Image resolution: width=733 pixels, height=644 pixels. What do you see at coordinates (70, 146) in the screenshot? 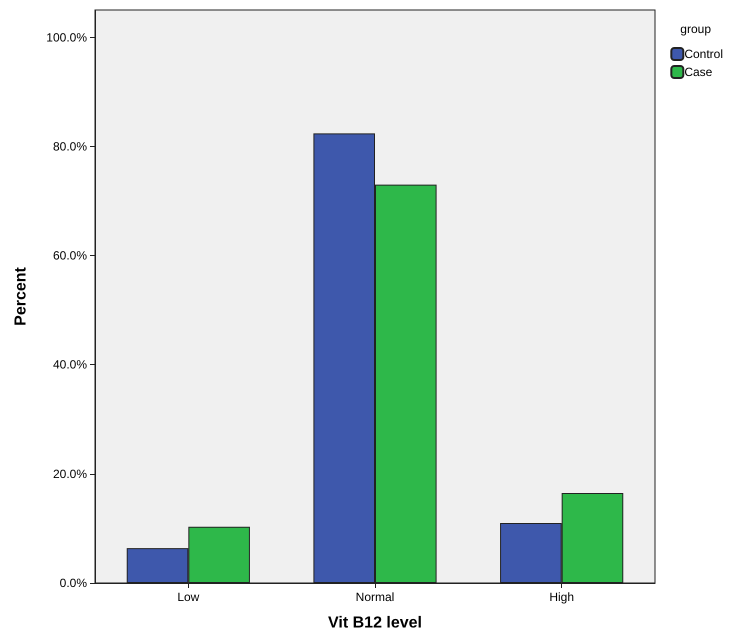
I see `y-tick-label: 80.0%` at bounding box center [70, 146].